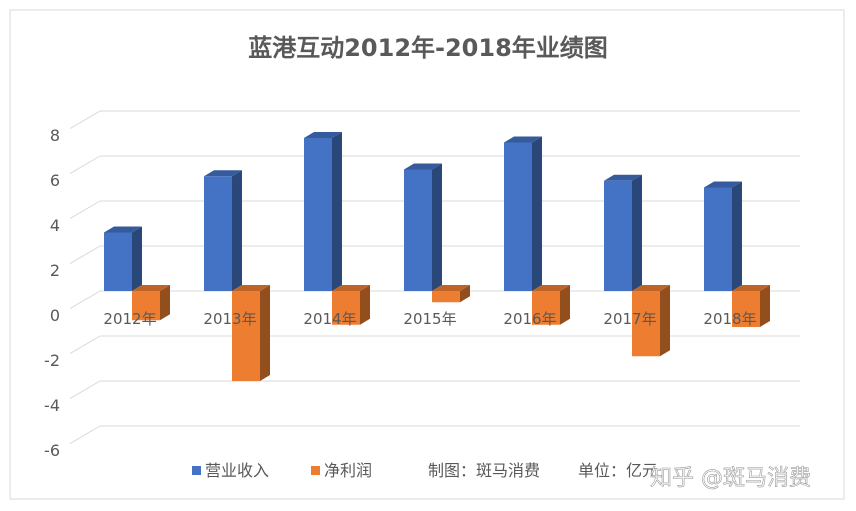 The height and width of the screenshot is (511, 856). Describe the element at coordinates (129, 319) in the screenshot. I see `x-category-label: 2012年` at that location.